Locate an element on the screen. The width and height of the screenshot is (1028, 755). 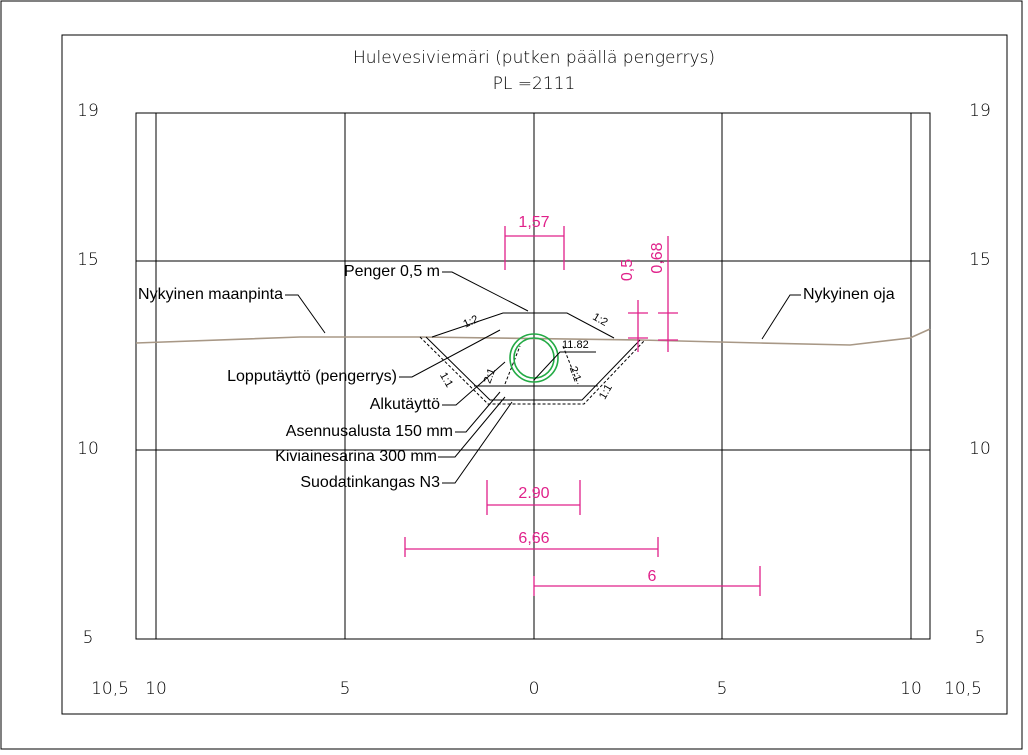
pipe-level: 11.82 is located at coordinates (575, 345).